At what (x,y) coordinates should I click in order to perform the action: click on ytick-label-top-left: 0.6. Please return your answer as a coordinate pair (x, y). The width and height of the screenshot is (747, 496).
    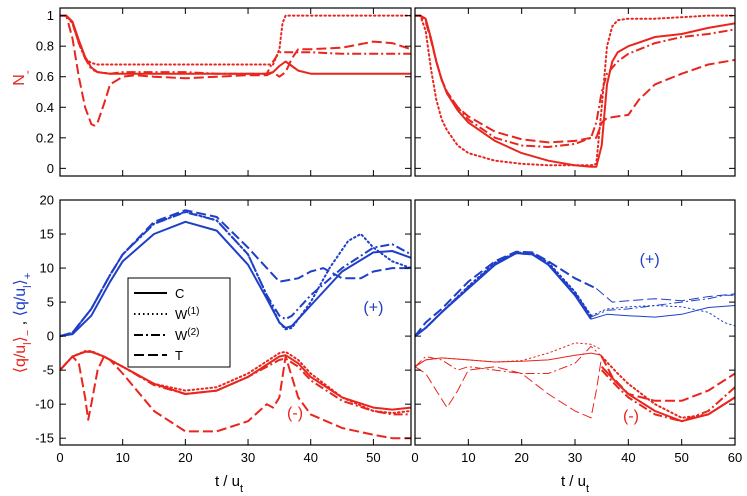
    Looking at the image, I should click on (45, 76).